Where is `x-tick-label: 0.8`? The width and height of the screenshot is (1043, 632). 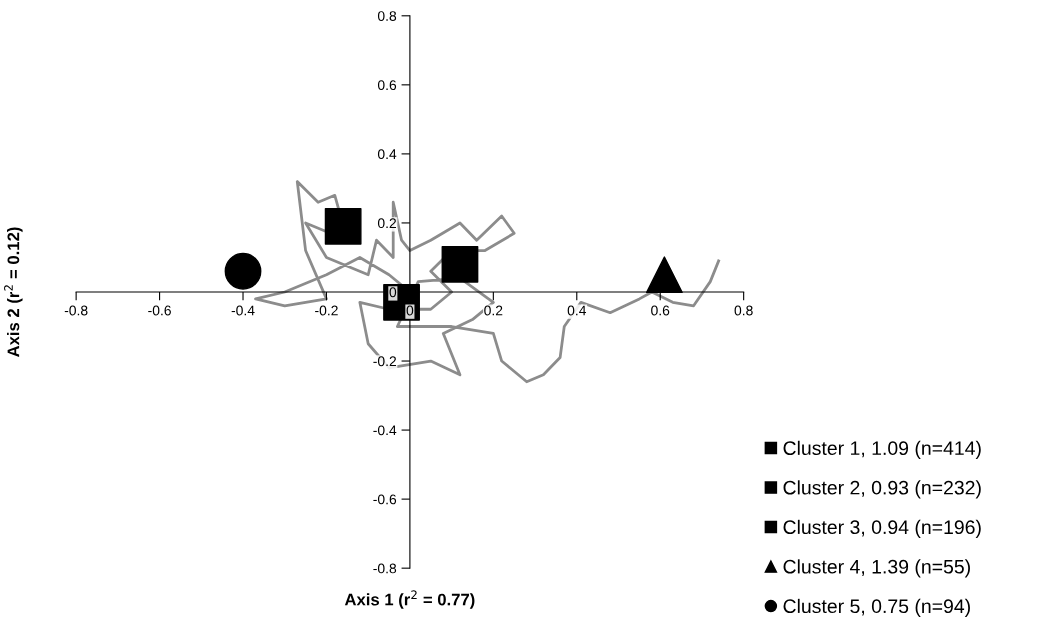
x-tick-label: 0.8 is located at coordinates (743, 310).